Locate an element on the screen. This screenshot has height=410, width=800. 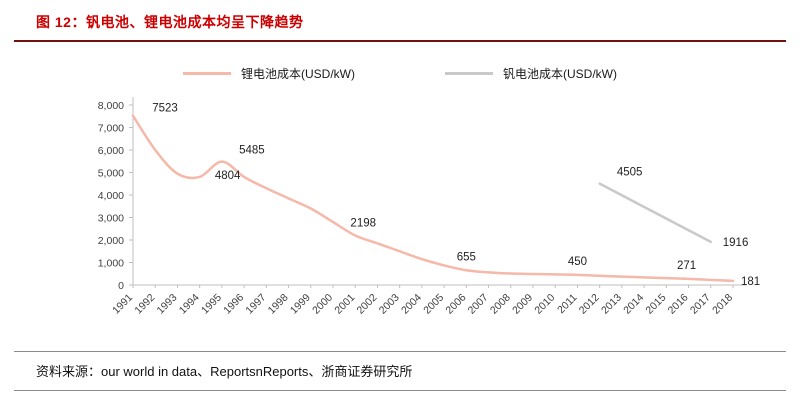
svg-text: 2,000 is located at coordinates (111, 241).